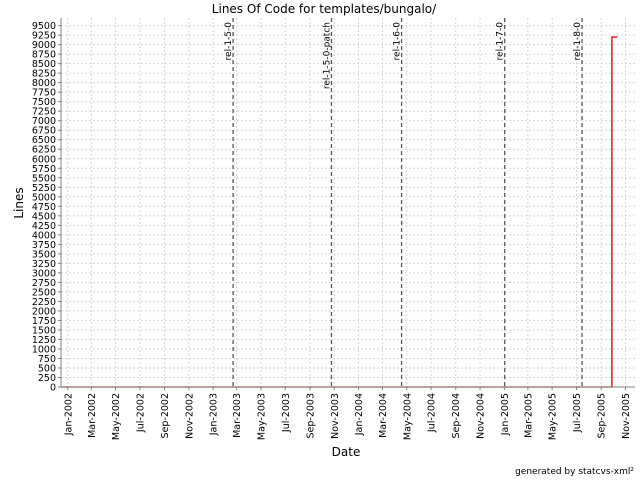  What do you see at coordinates (432, 413) in the screenshot?
I see `x-tick-label: Jul-2004` at bounding box center [432, 413].